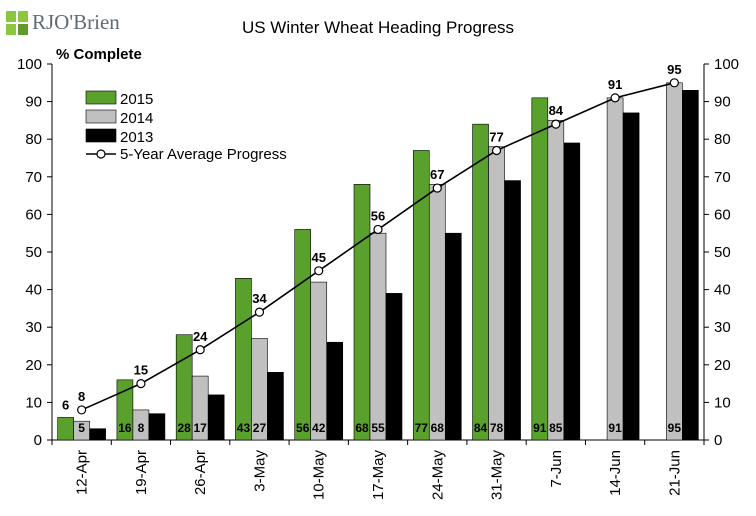 The width and height of the screenshot is (756, 516). What do you see at coordinates (29, 64) in the screenshot?
I see `y-tick-label-left: 100` at bounding box center [29, 64].